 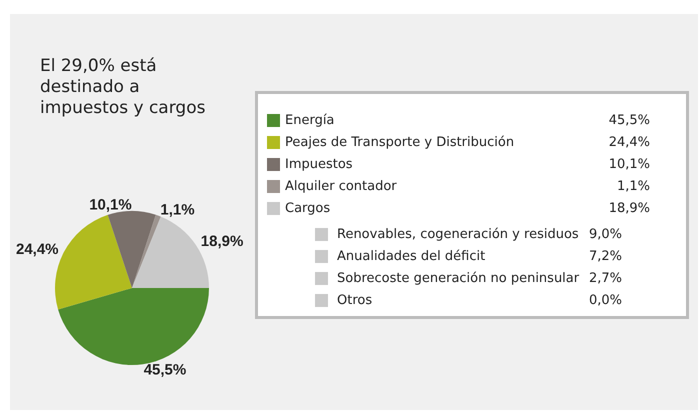 What do you see at coordinates (458, 279) in the screenshot?
I see `text: Sobrecoste generación no peninsular` at bounding box center [458, 279].